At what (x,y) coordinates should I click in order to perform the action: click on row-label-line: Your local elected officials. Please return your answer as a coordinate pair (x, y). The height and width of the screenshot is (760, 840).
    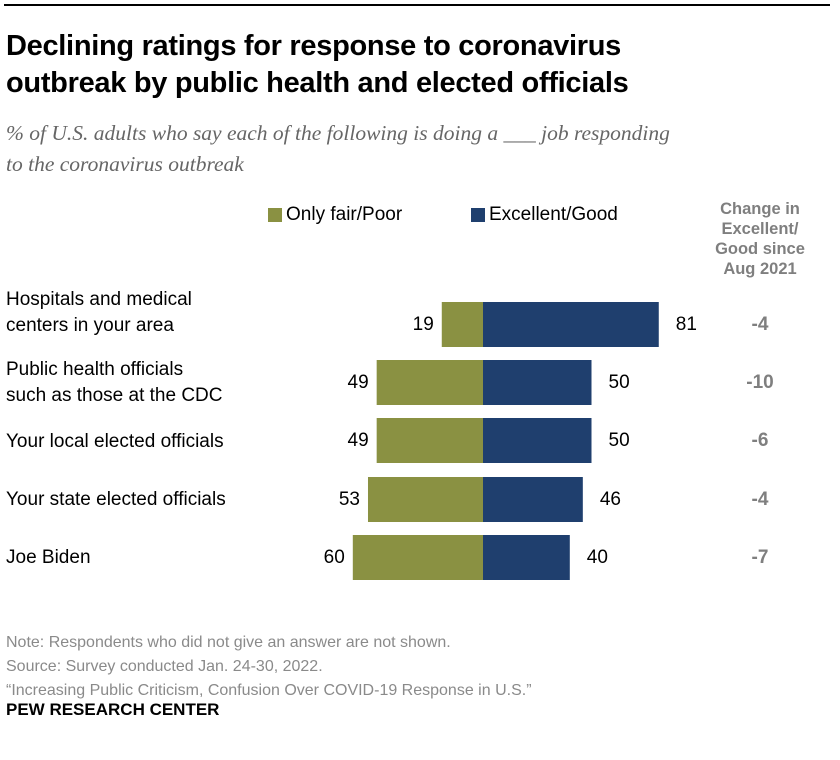
    Looking at the image, I should click on (115, 441).